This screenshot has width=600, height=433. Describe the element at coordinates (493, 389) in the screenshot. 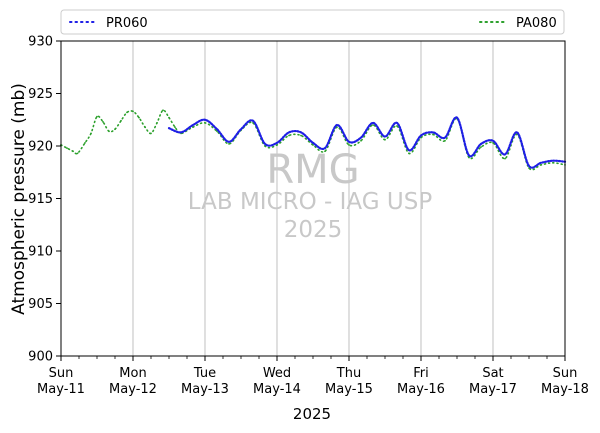

I see `x-tick-date: May-17` at that location.